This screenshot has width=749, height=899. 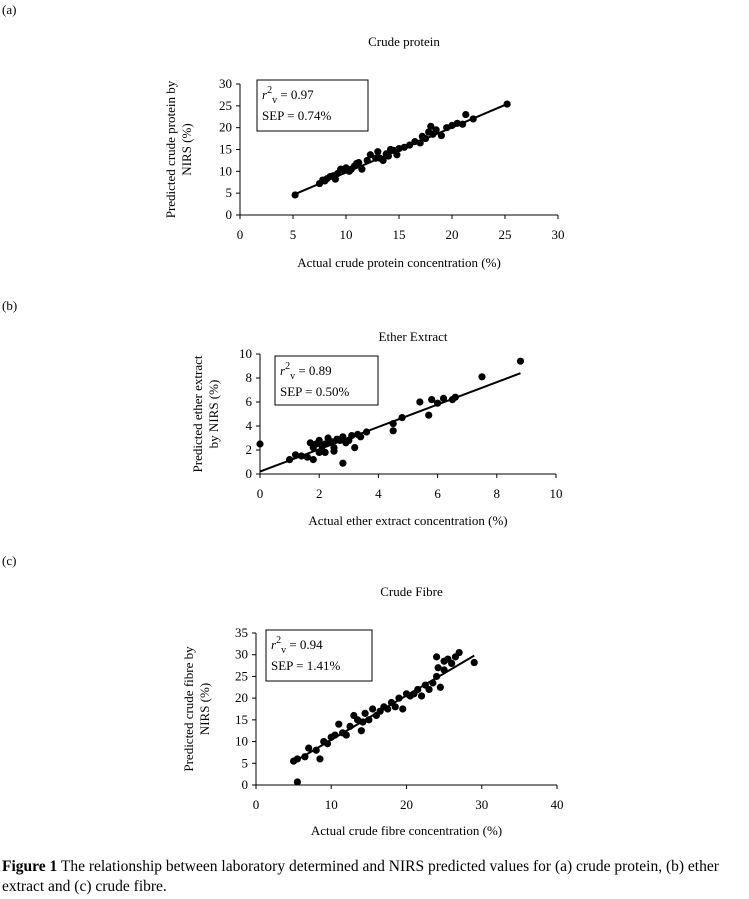 What do you see at coordinates (204, 709) in the screenshot?
I see `y-axis-label: NIRS (%)` at bounding box center [204, 709].